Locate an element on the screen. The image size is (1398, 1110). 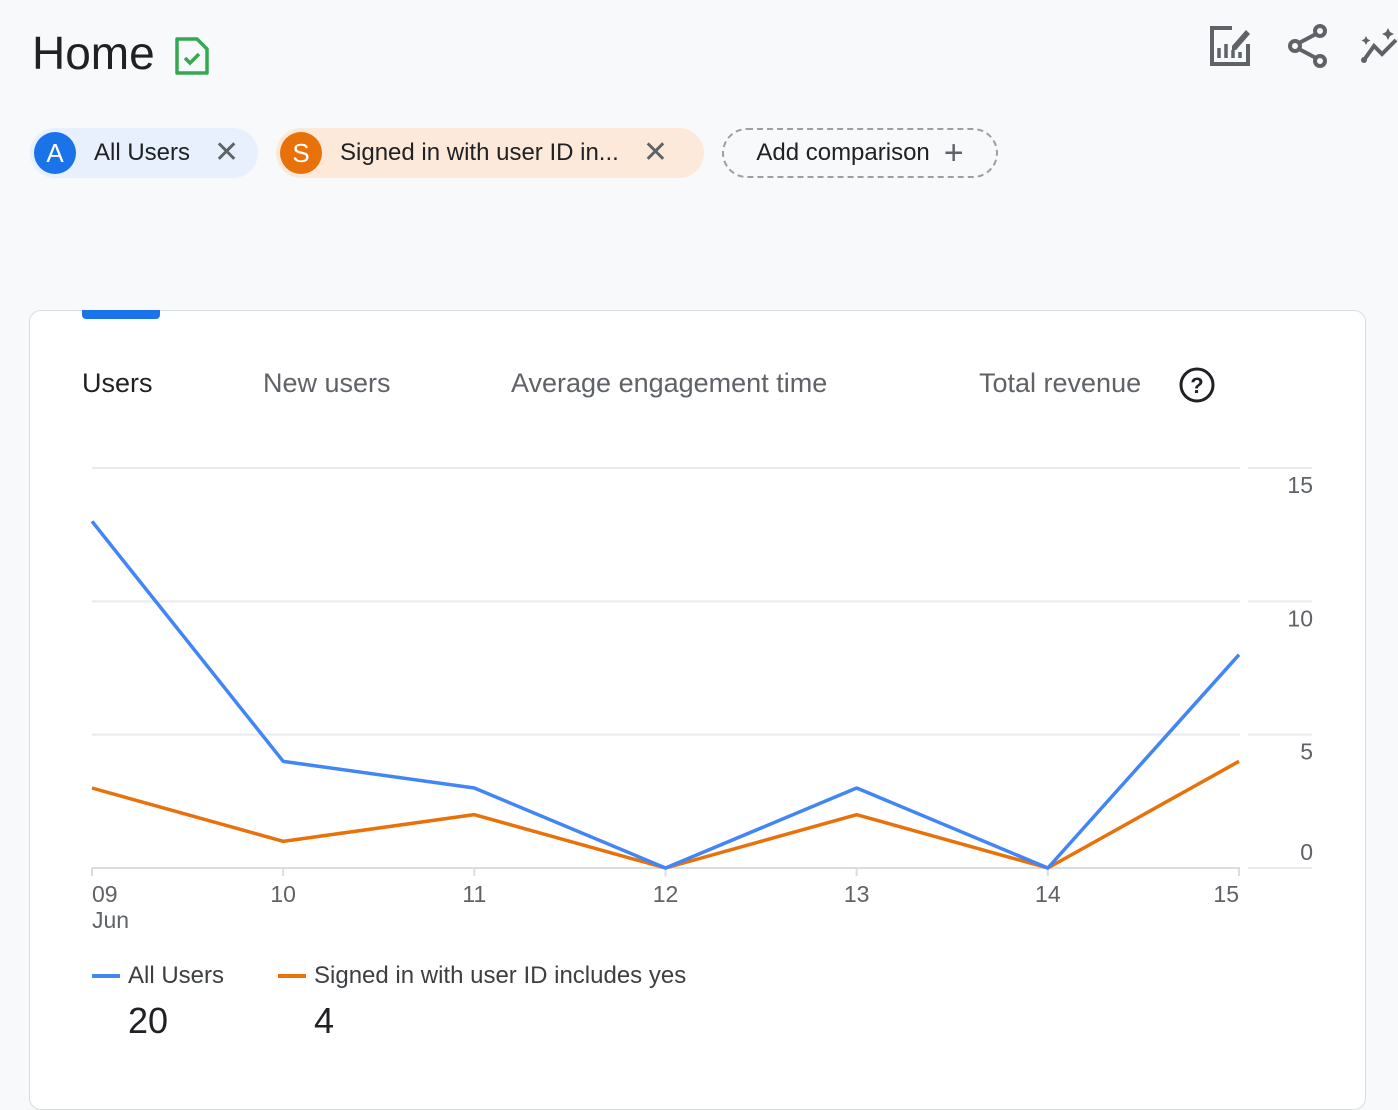
series-line is located at coordinates (665, 814).